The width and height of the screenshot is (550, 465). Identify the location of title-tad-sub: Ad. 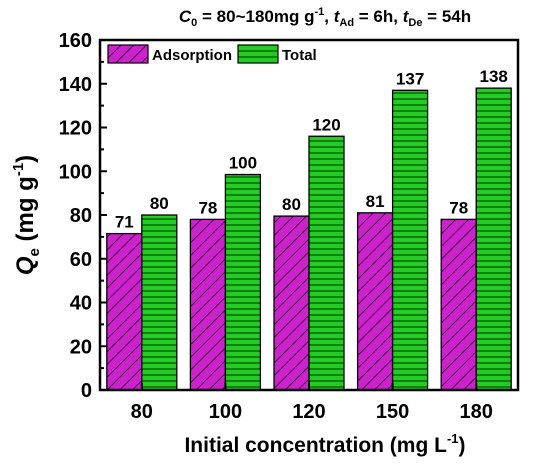
(346, 23).